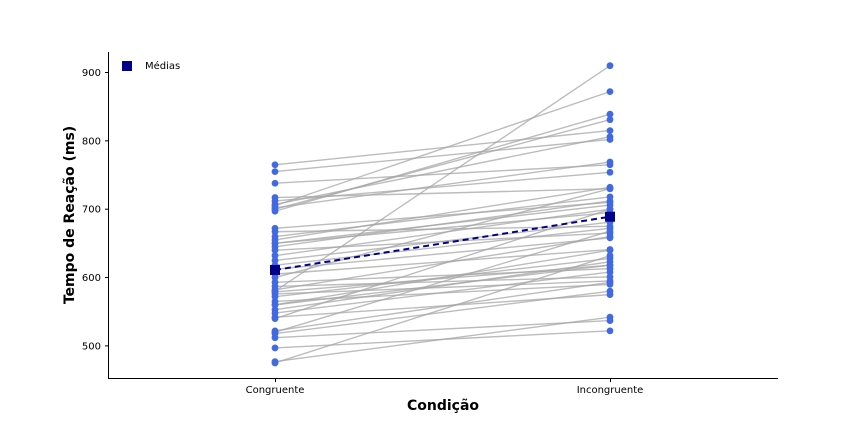 This screenshot has height=432, width=864. Describe the element at coordinates (275, 270) in the screenshot. I see `mean-marker-congruente` at that location.